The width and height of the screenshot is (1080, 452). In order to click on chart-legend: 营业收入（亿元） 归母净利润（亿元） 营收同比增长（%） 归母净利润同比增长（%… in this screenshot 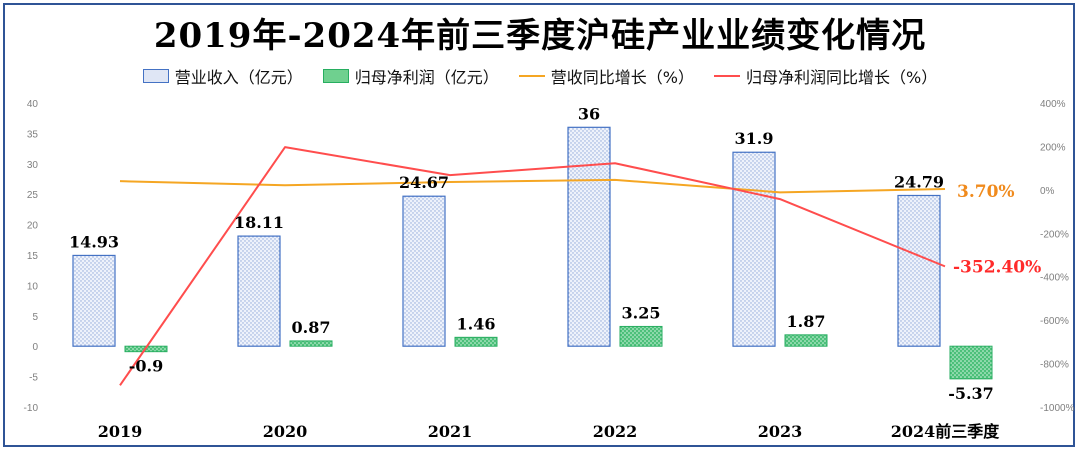, I will do `click(540, 76)`.